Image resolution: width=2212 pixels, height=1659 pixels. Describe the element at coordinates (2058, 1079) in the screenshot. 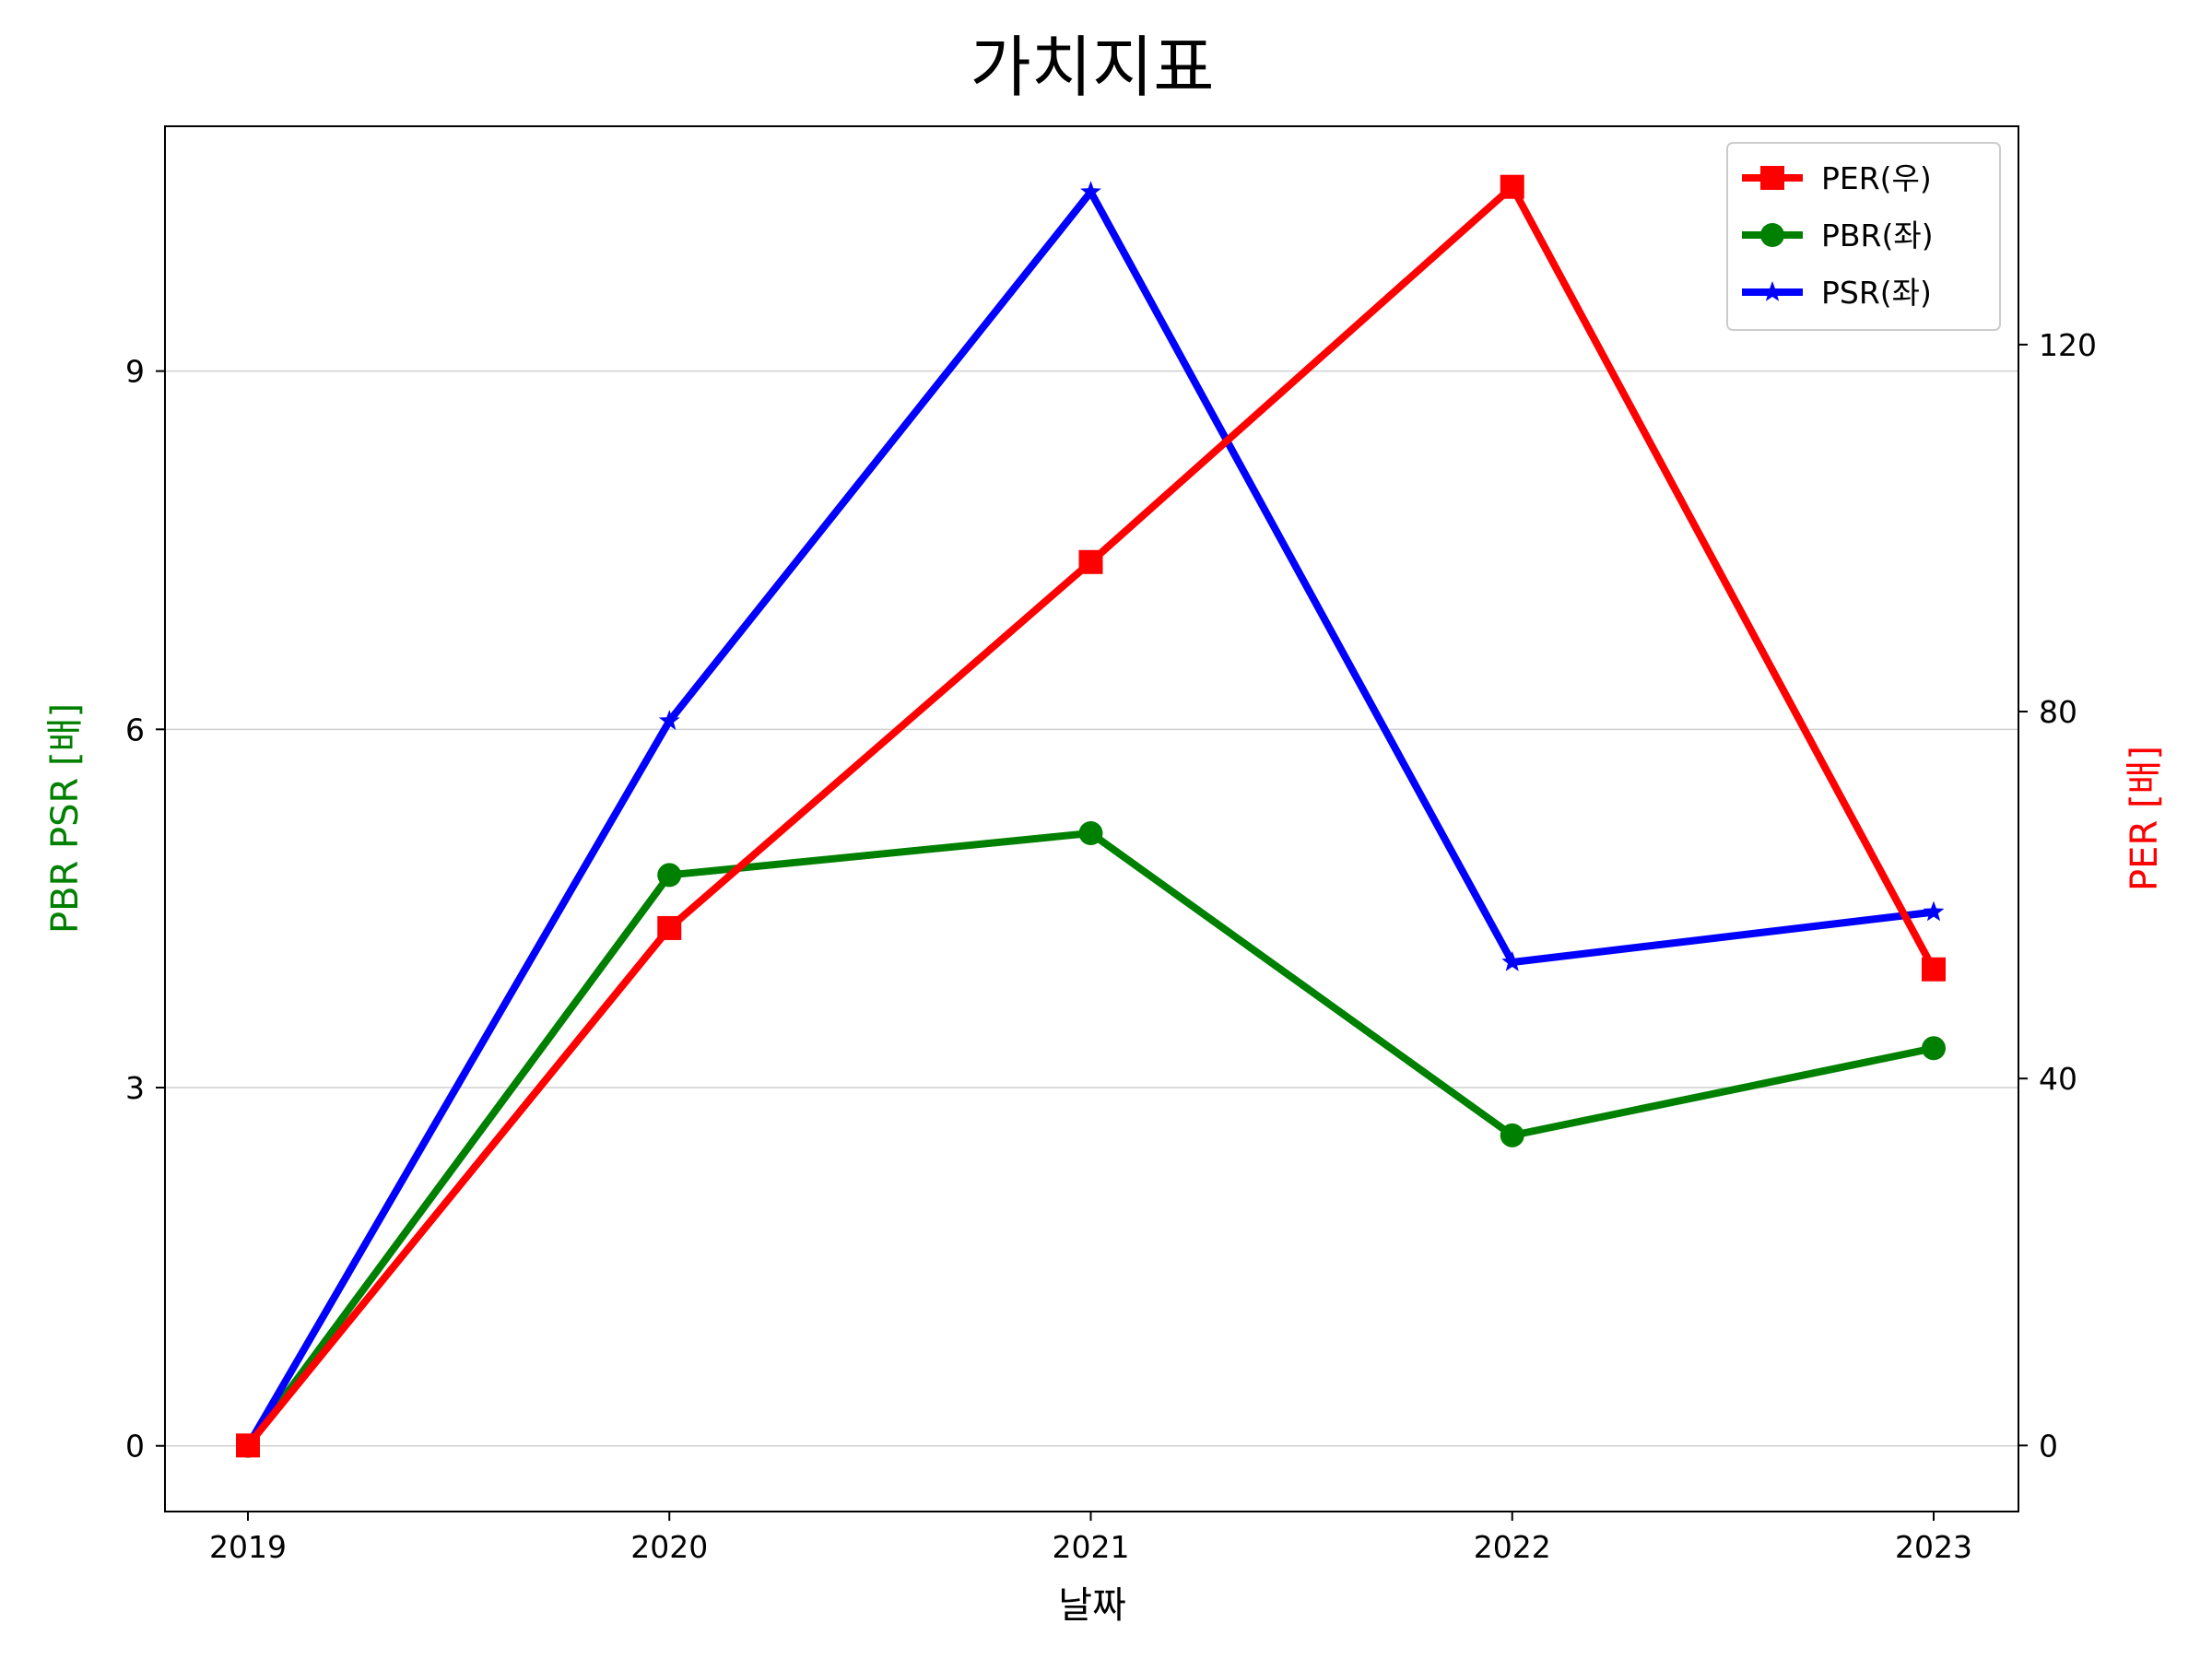

I see `y-right-tick-label: 40` at that location.